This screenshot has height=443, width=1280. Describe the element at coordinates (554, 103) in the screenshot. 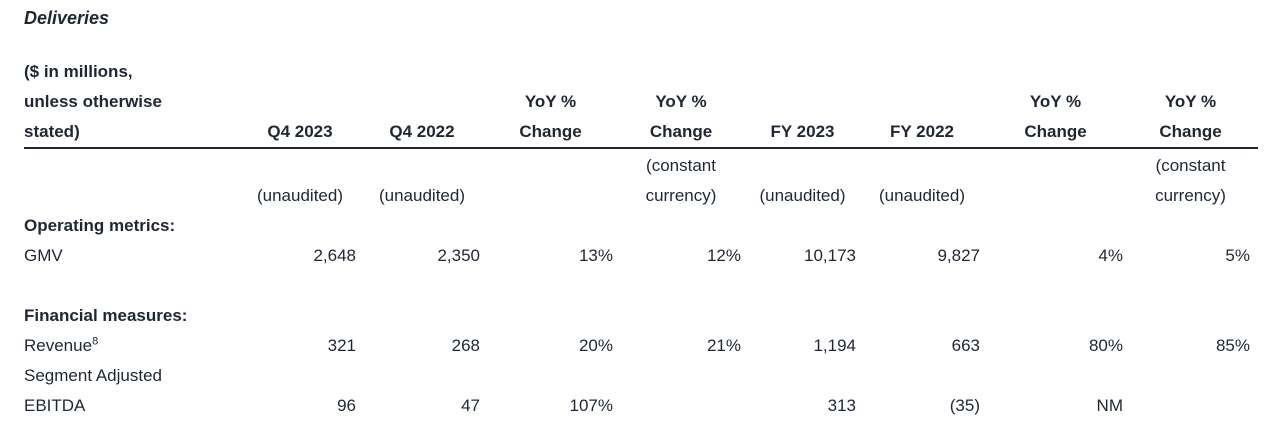

I see `column-header-yoy-change-q4: YoY % Change` at that location.